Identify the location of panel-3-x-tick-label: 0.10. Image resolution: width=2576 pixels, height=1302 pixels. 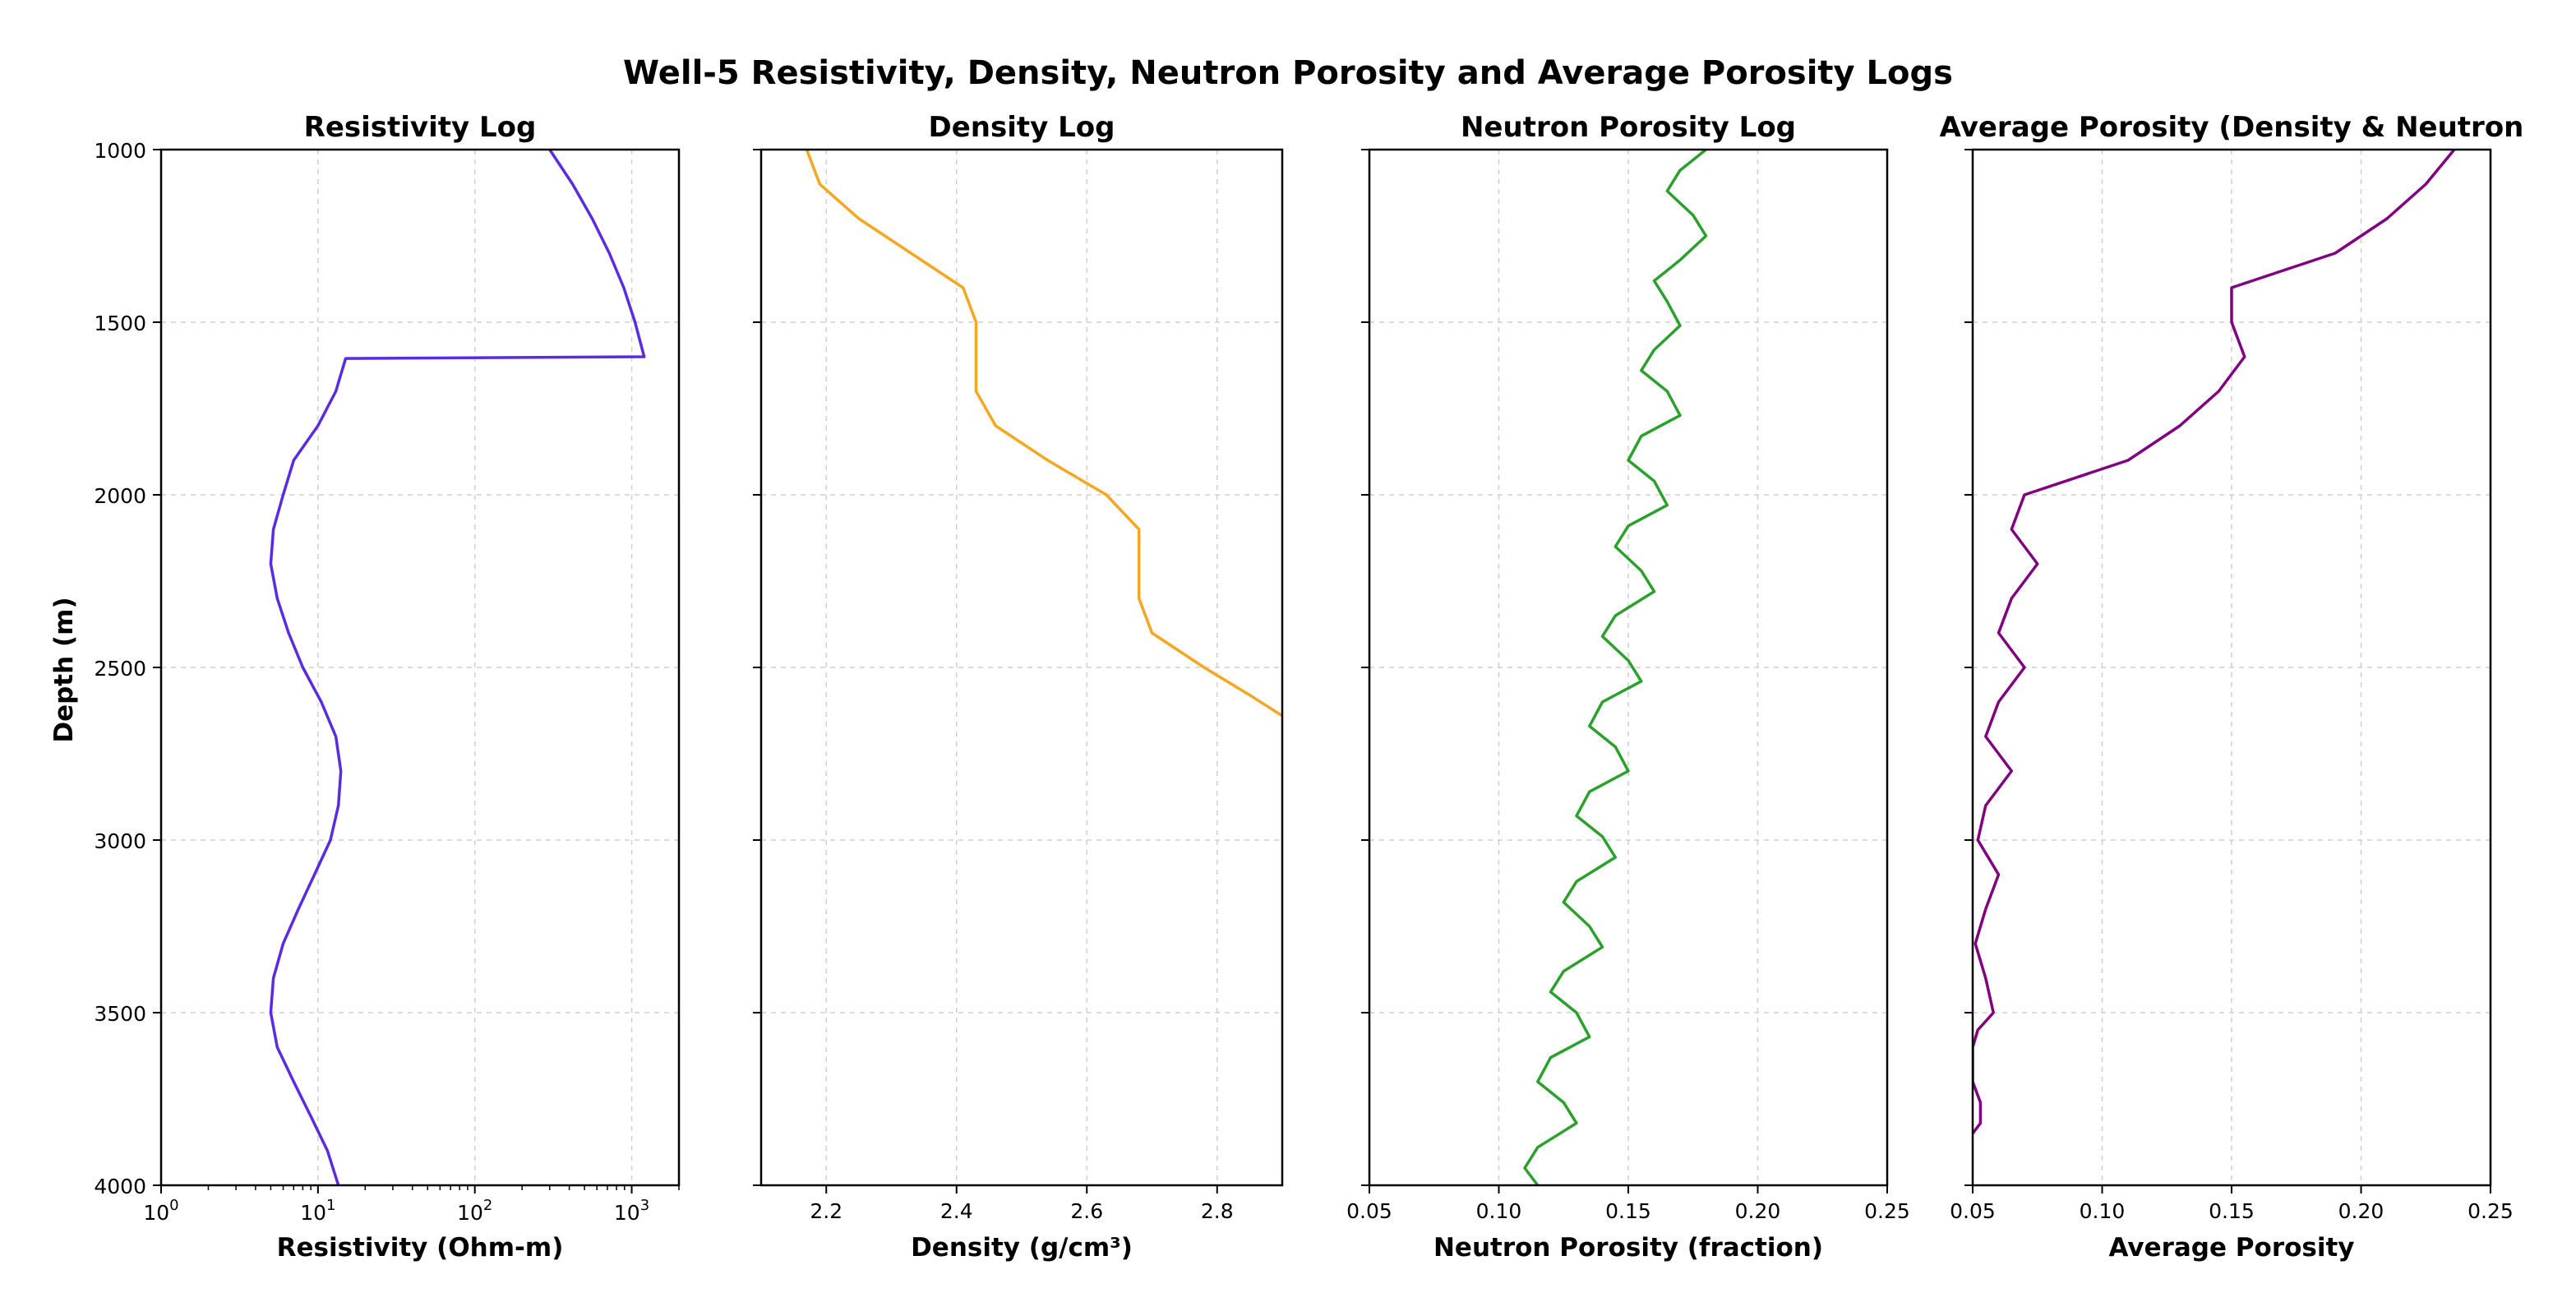
(1499, 1211).